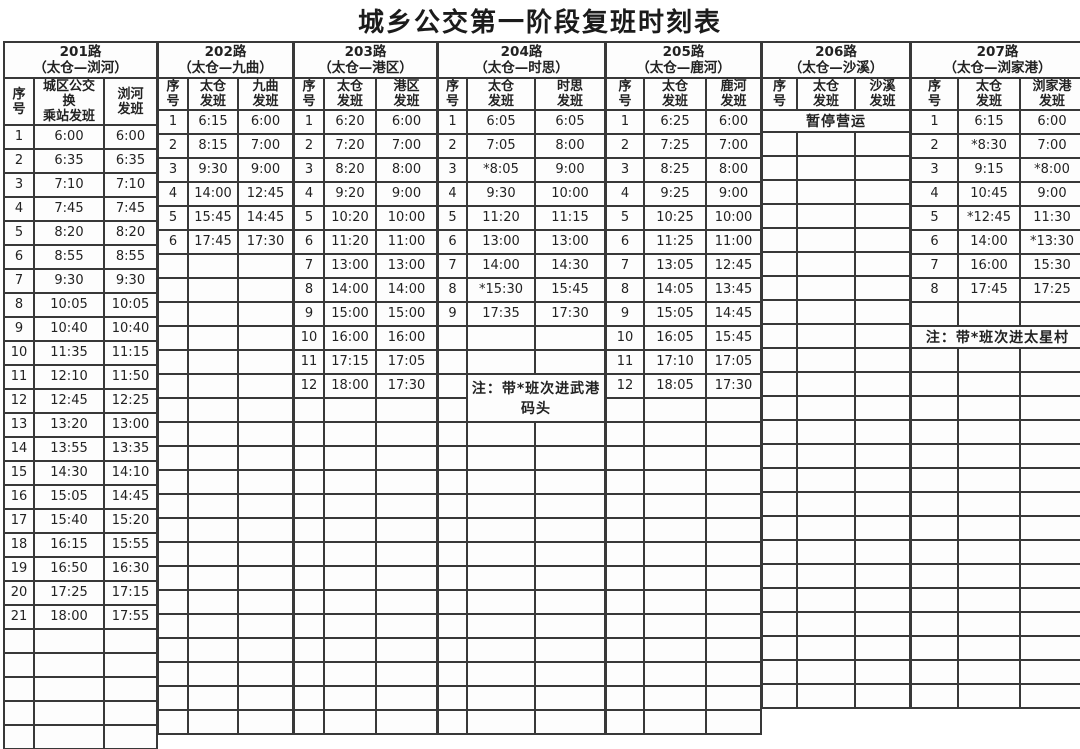 This screenshot has height=749, width=1080. I want to click on time-cell: 15:00, so click(406, 314).